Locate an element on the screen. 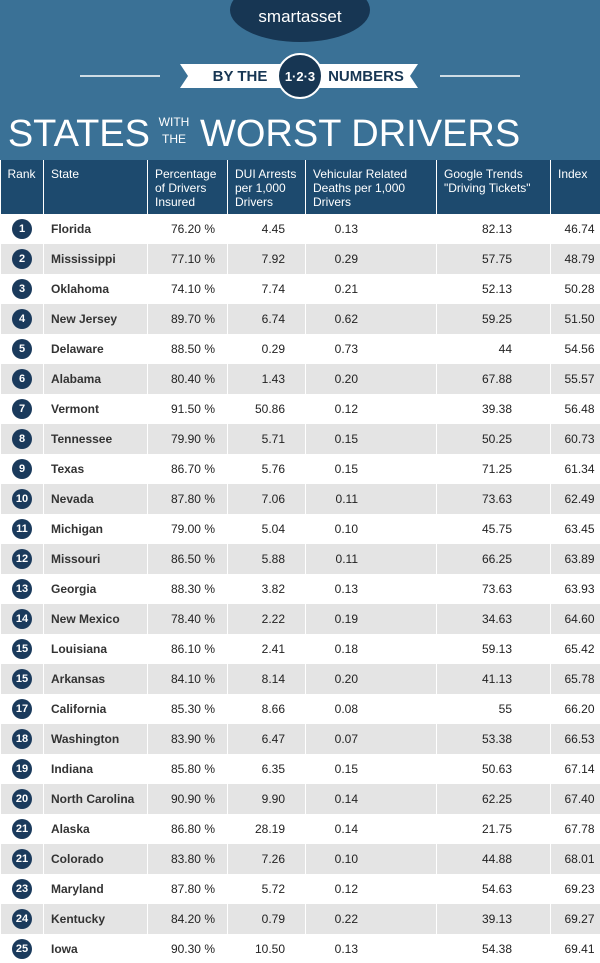 Image resolution: width=600 pixels, height=963 pixels. index: 69.27 is located at coordinates (575, 919).